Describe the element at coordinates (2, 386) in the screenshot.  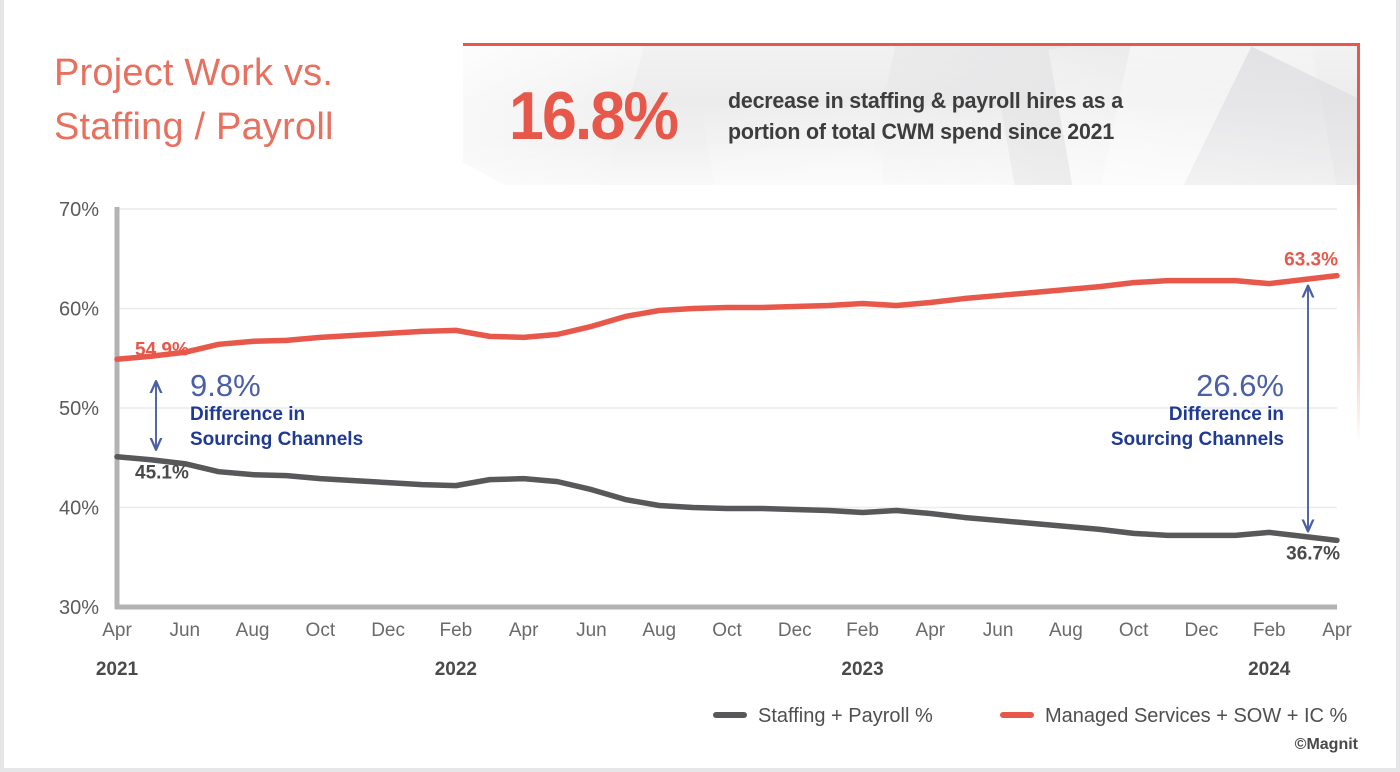
I see `frame-border-left` at that location.